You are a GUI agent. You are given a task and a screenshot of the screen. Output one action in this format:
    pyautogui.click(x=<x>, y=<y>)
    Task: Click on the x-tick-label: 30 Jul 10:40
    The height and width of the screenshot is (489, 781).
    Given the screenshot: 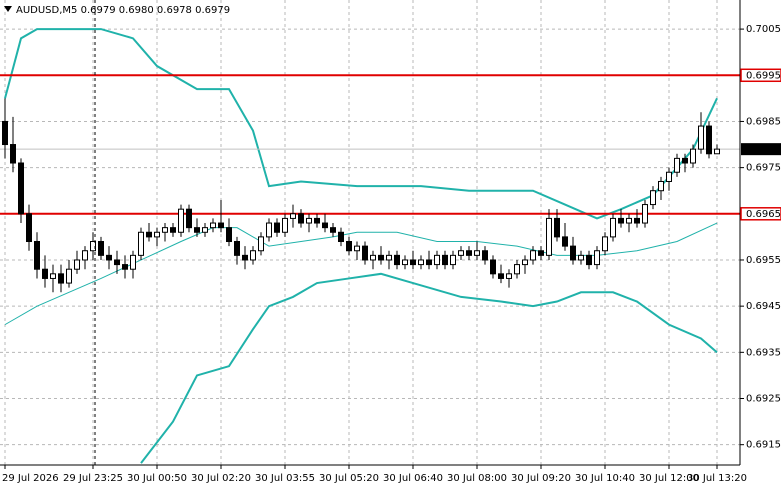 What is the action you would take?
    pyautogui.click(x=605, y=478)
    